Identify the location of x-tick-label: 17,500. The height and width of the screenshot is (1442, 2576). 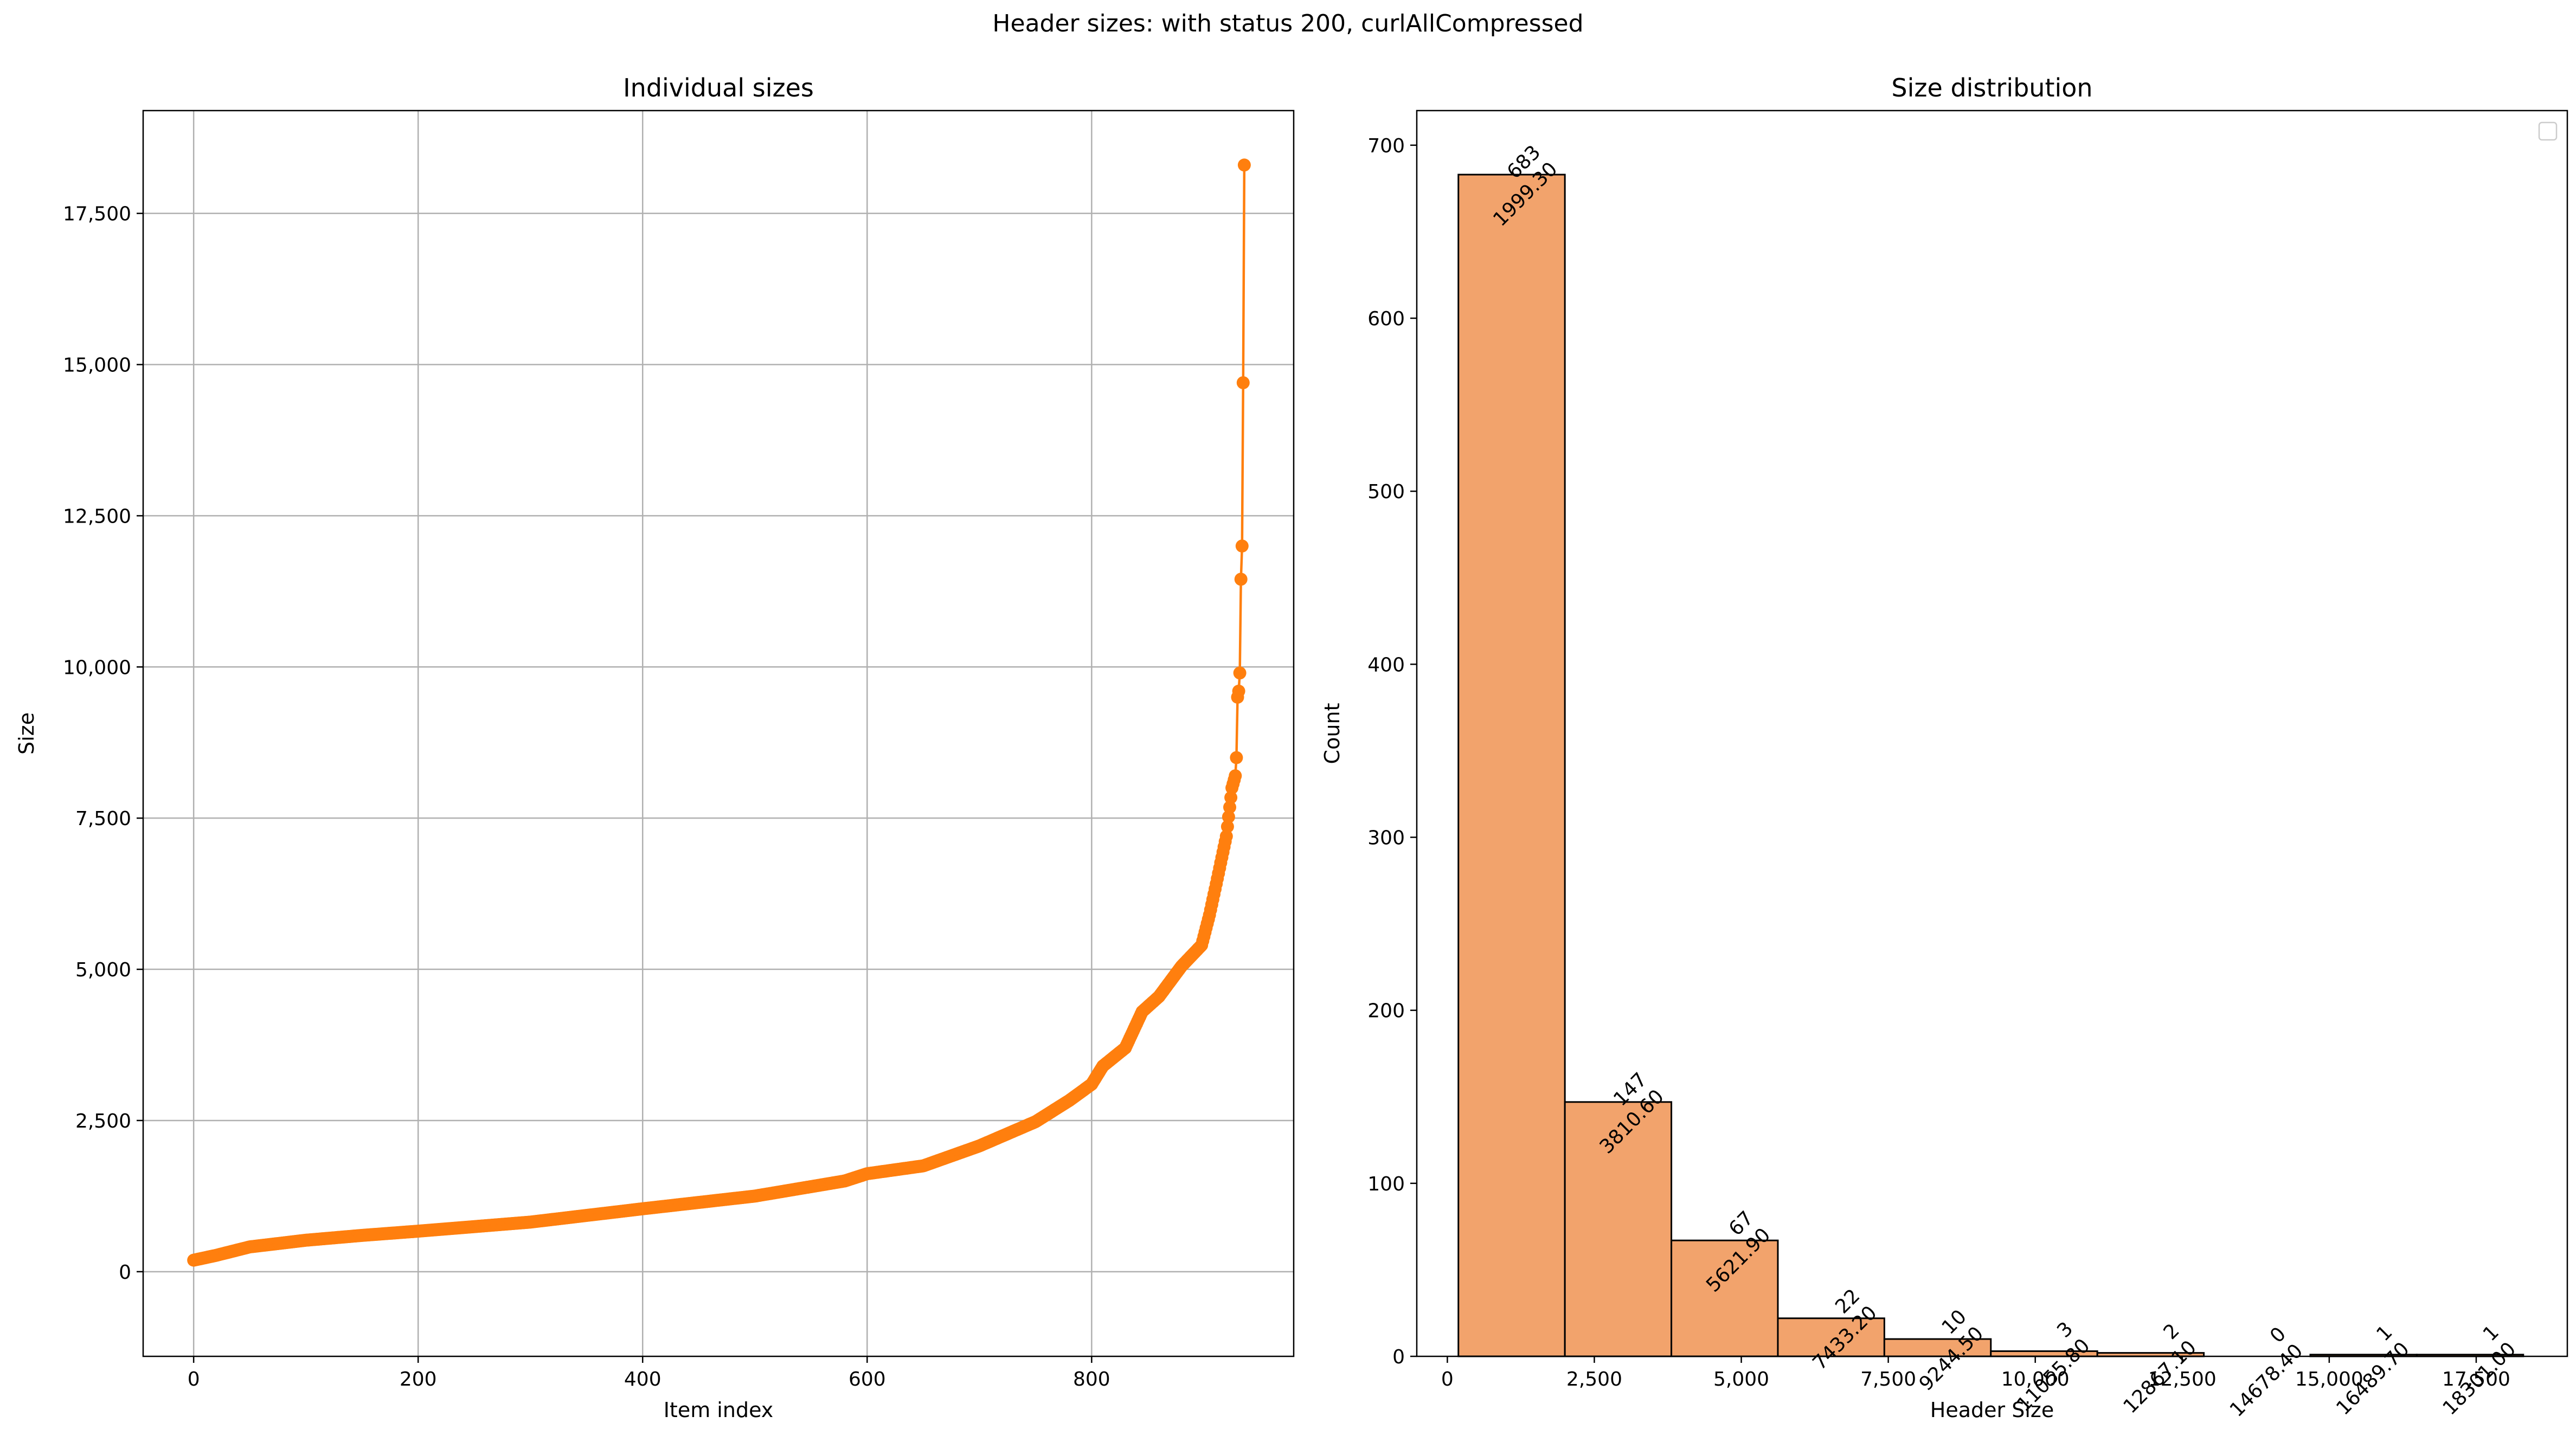
(2476, 1379).